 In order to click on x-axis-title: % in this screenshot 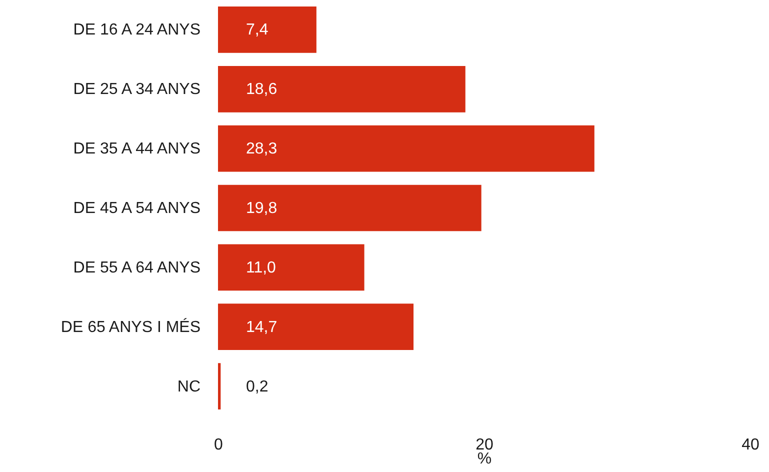, I will do `click(484, 459)`.